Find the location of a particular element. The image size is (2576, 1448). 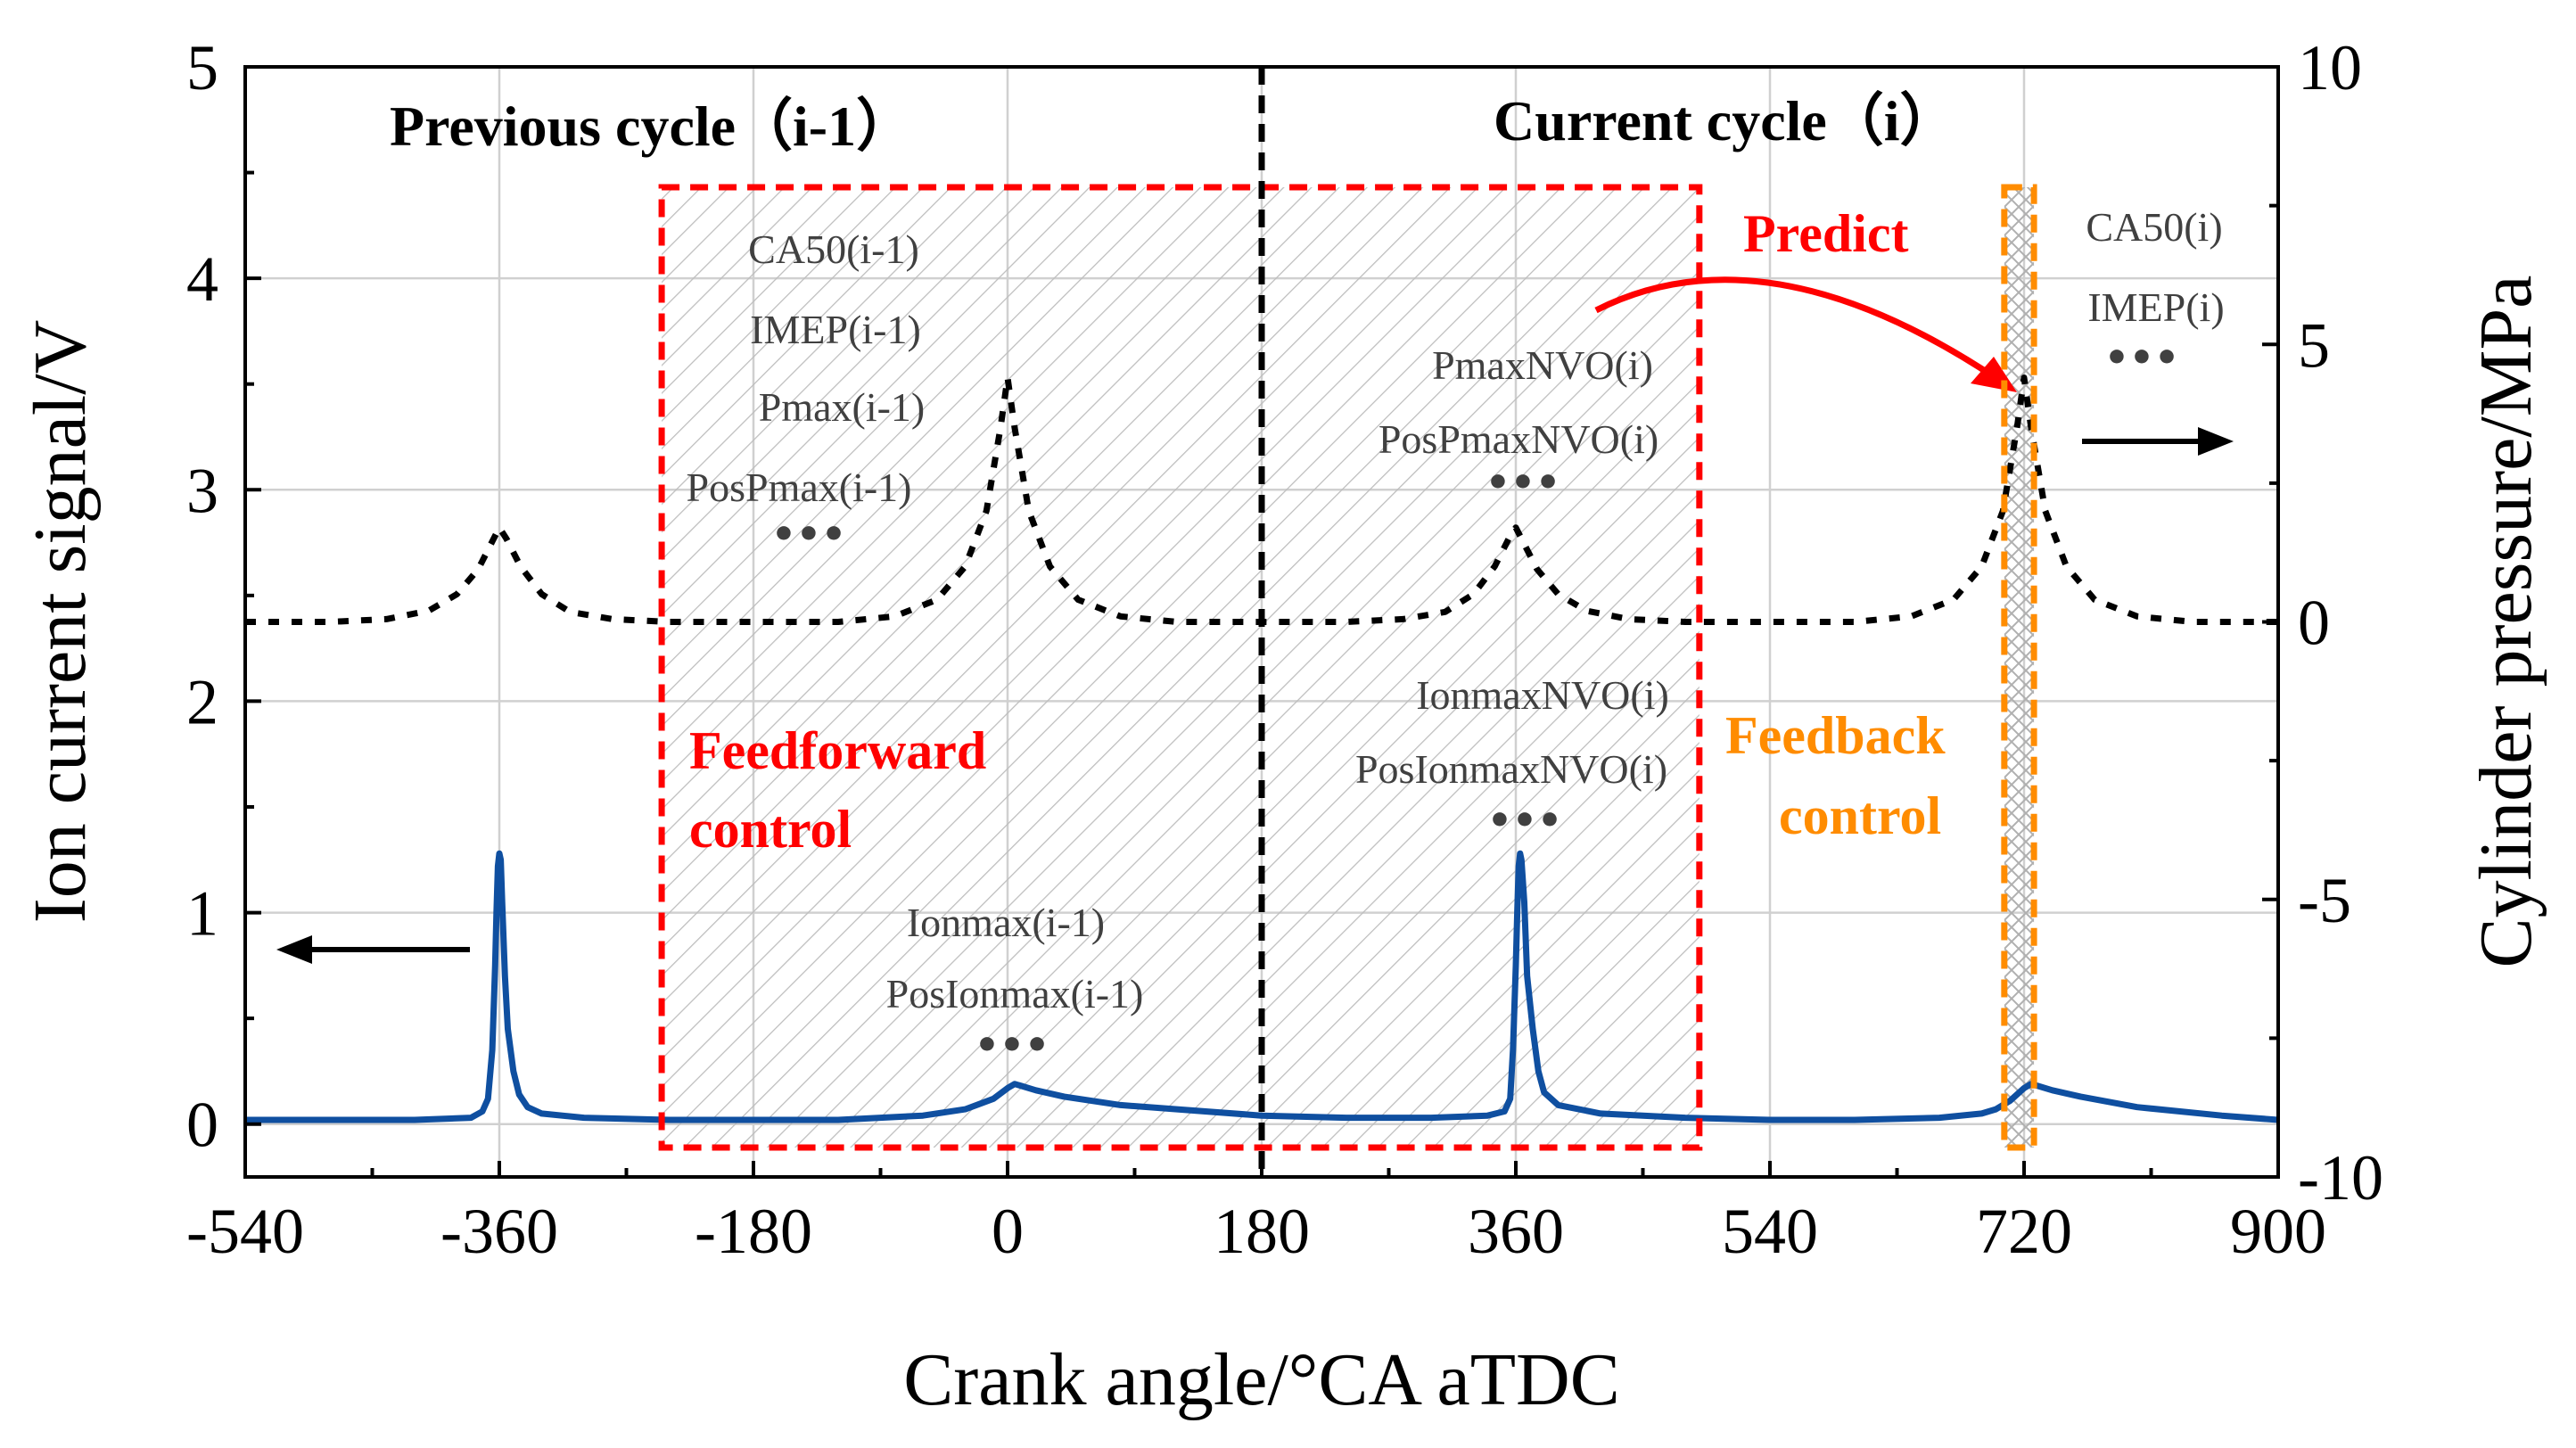

feedforward-label-line1: Feedforward is located at coordinates (837, 750).